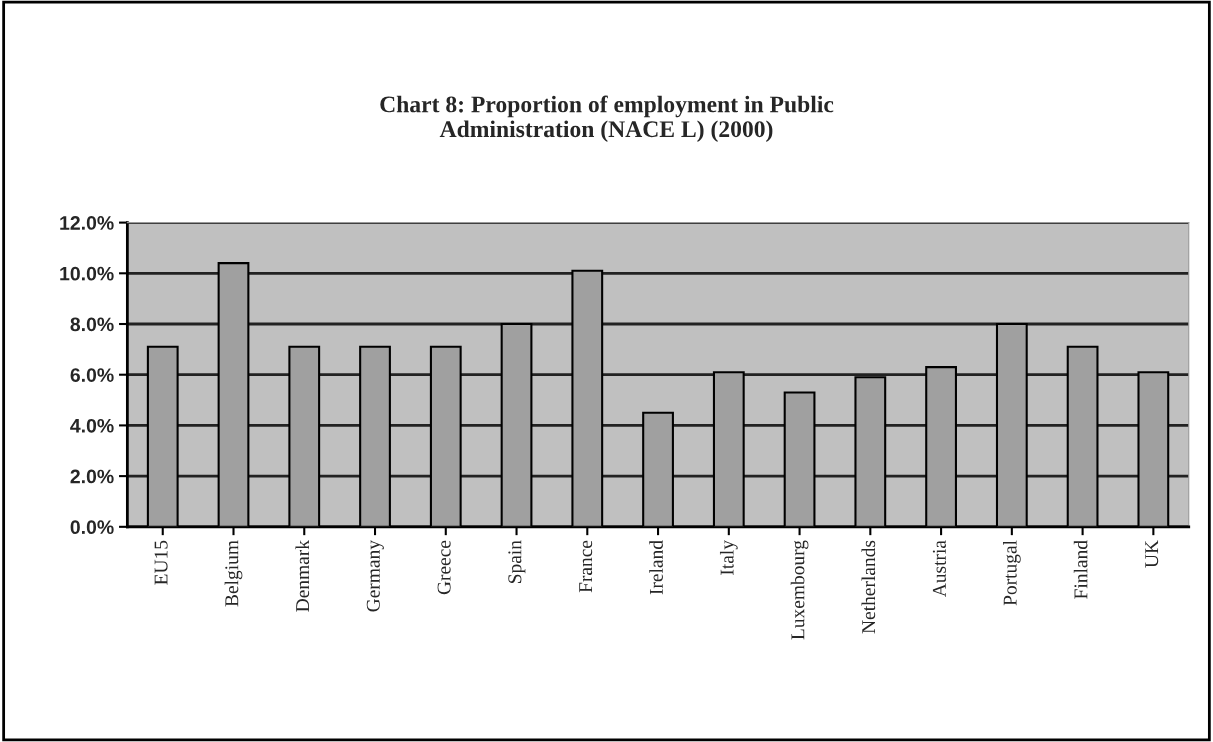 The image size is (1213, 742). What do you see at coordinates (939, 569) in the screenshot?
I see `x-tick-label: Austria` at bounding box center [939, 569].